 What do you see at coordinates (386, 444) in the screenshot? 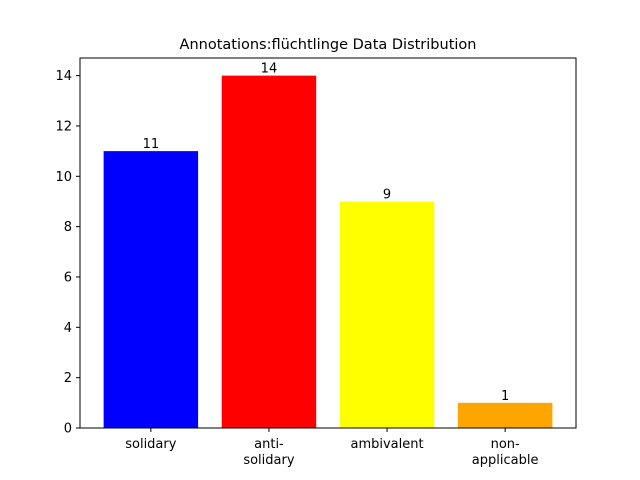
I see `x-tick-label-2: ambivalent` at bounding box center [386, 444].